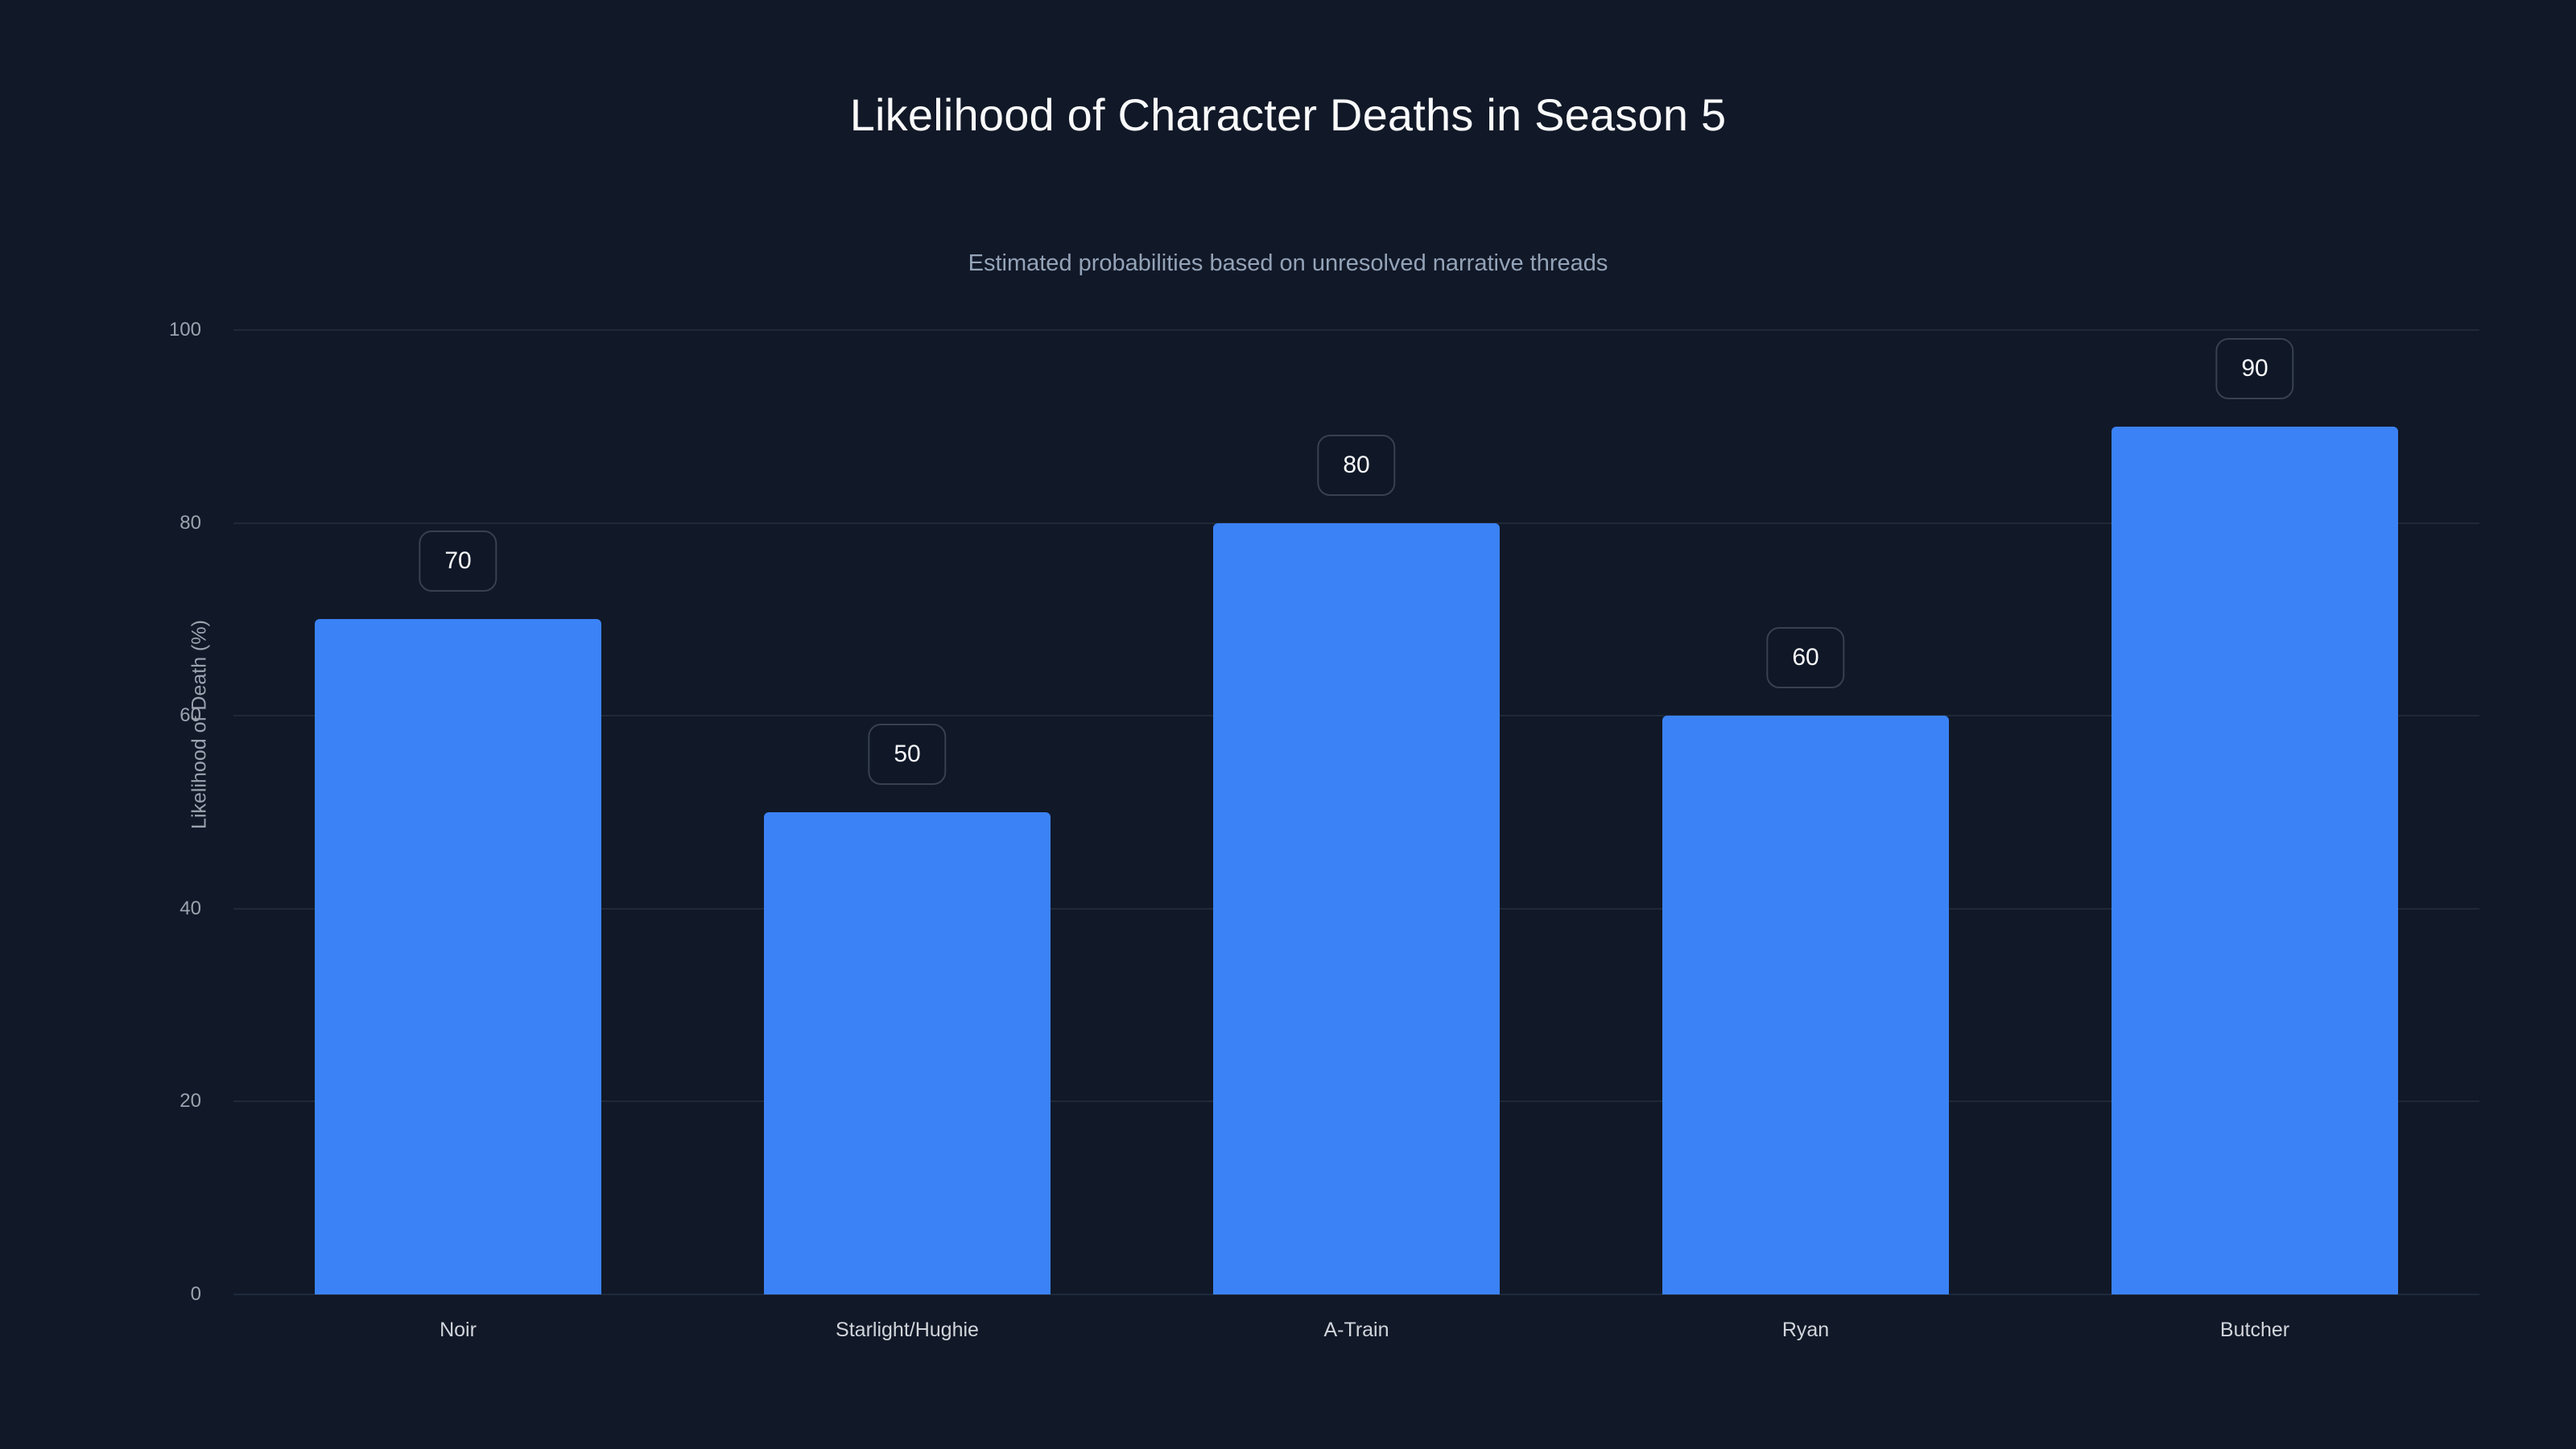  Describe the element at coordinates (190, 908) in the screenshot. I see `y-axis-tick-label: 40` at that location.